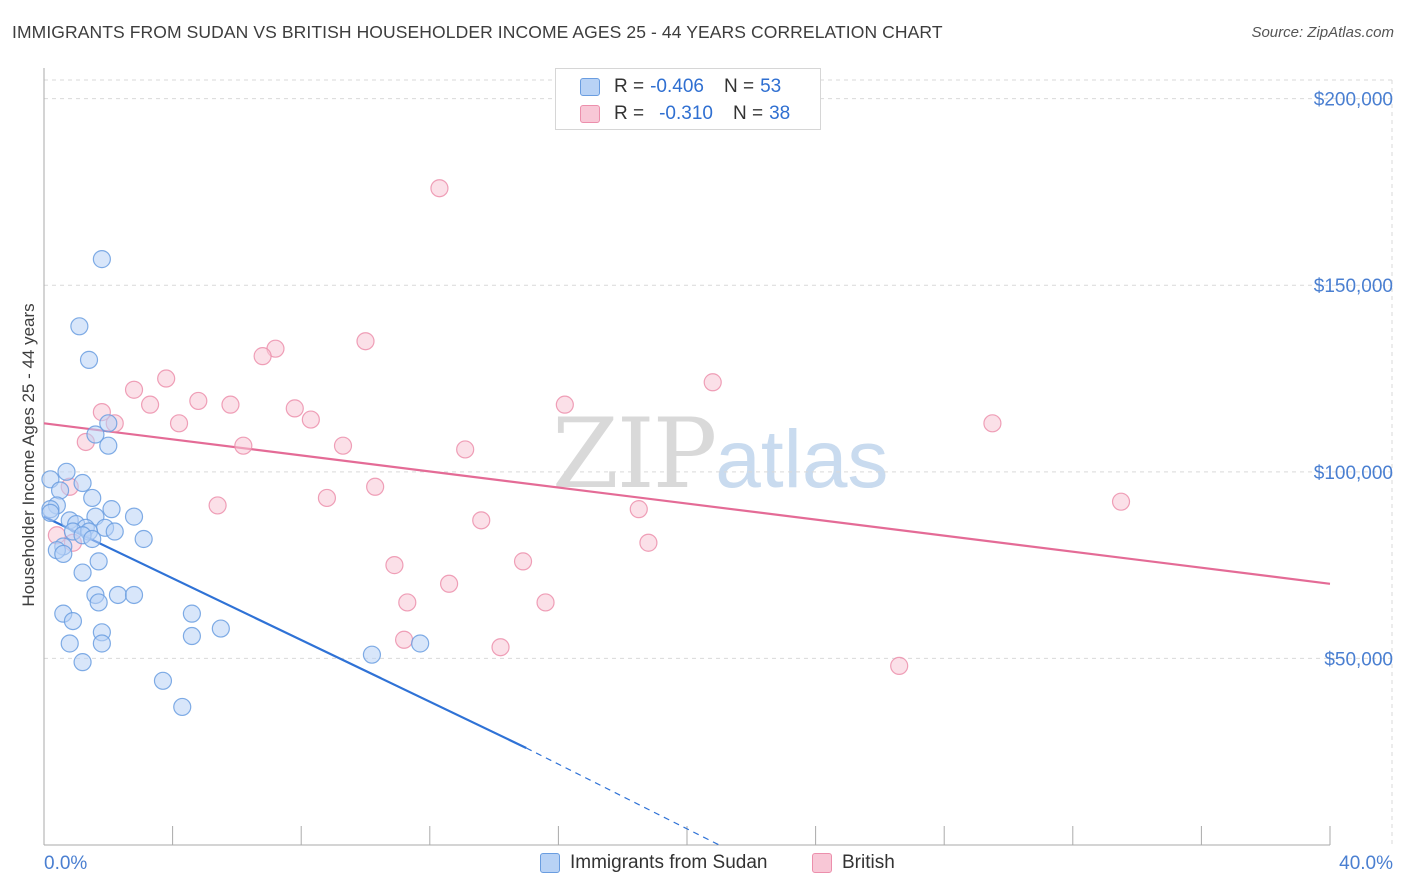 This screenshot has width=1406, height=892. What do you see at coordinates (28, 454) in the screenshot?
I see `y-axis-label: Householder Income Ages 25 - 44 years` at bounding box center [28, 454].